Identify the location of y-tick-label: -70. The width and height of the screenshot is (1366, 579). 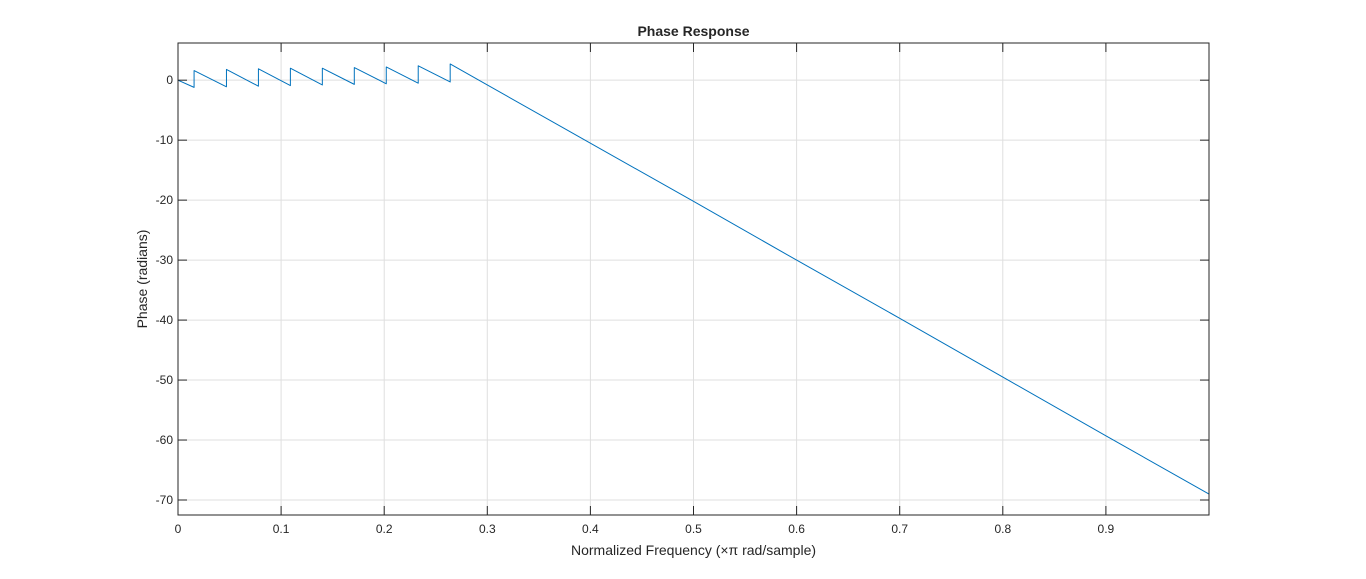
(165, 500).